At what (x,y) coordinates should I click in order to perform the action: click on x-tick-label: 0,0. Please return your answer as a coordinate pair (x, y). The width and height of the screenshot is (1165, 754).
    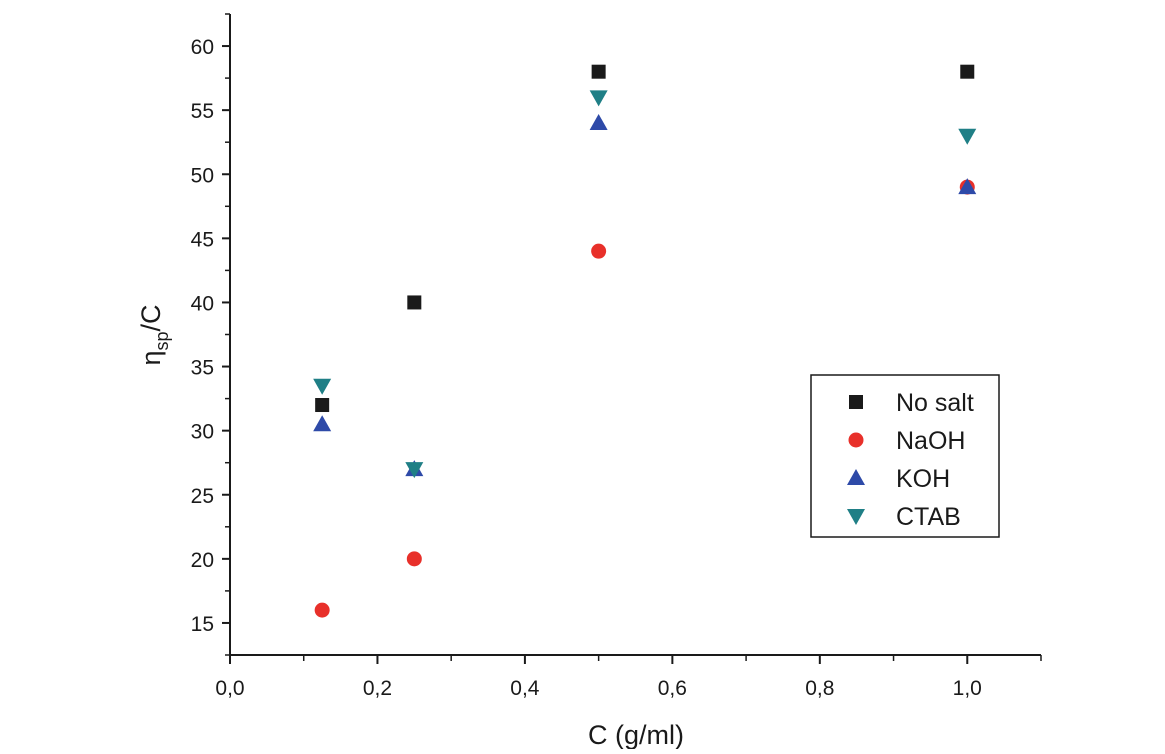
    Looking at the image, I should click on (229, 688).